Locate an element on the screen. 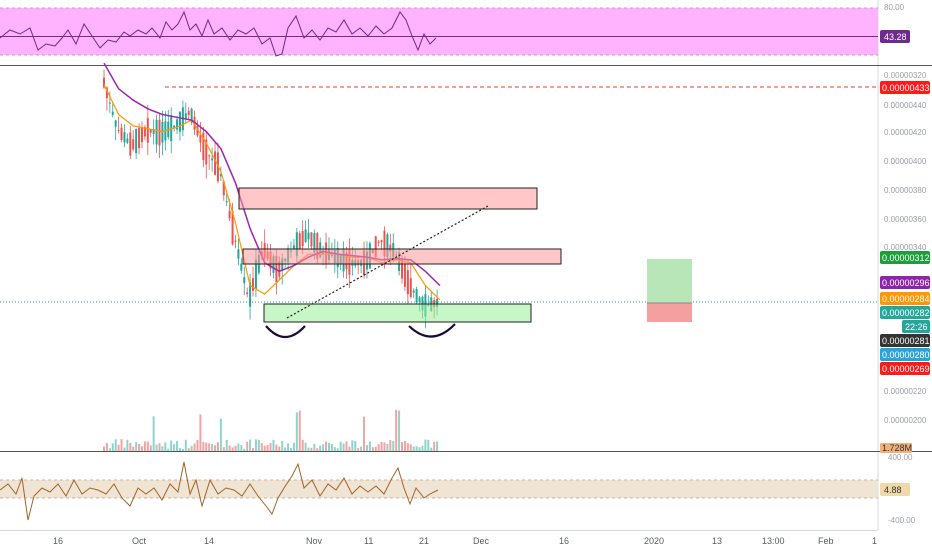  support-zone is located at coordinates (397, 313).